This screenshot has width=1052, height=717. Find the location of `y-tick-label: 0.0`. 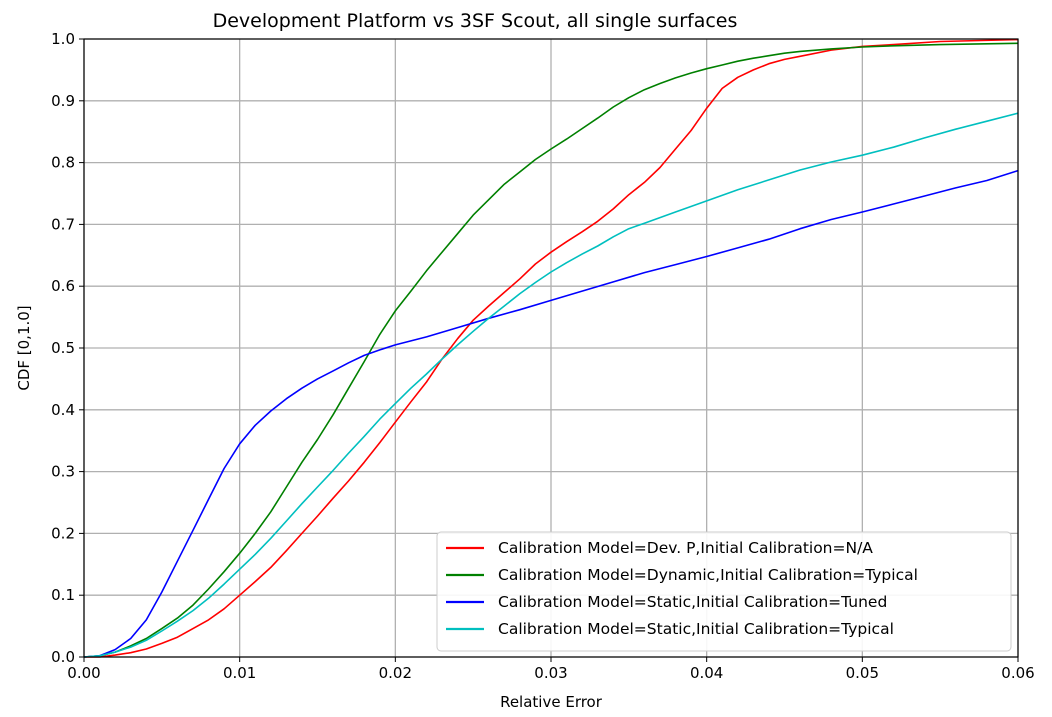

y-tick-label: 0.0 is located at coordinates (63, 657).